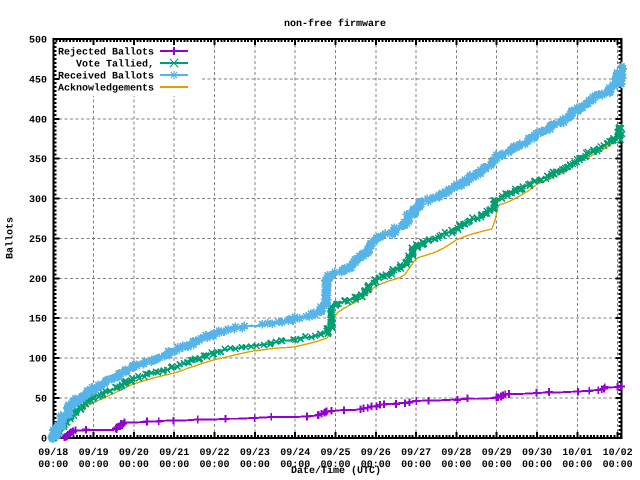 Image resolution: width=640 pixels, height=480 pixels. Describe the element at coordinates (106, 53) in the screenshot. I see `svg-text: Rejected Ballots` at that location.